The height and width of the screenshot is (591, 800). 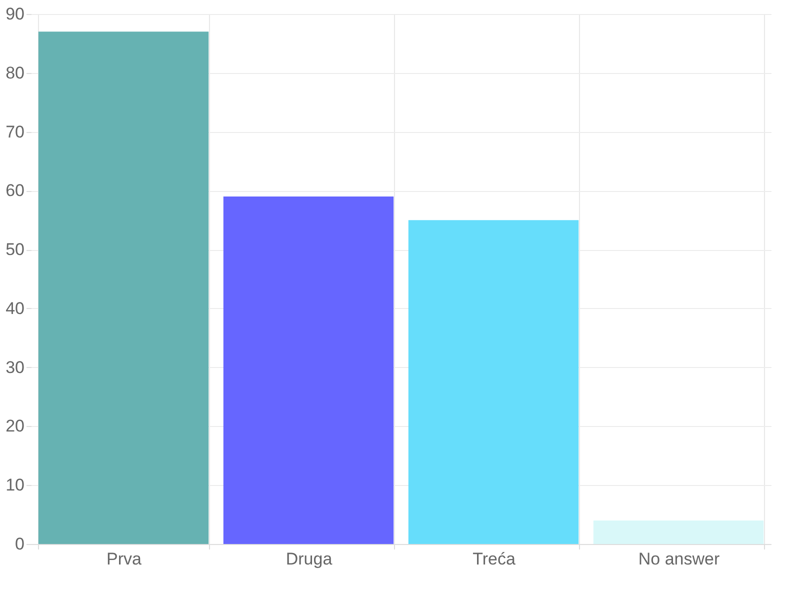 I want to click on y-tick-label: 90, so click(x=15, y=14).